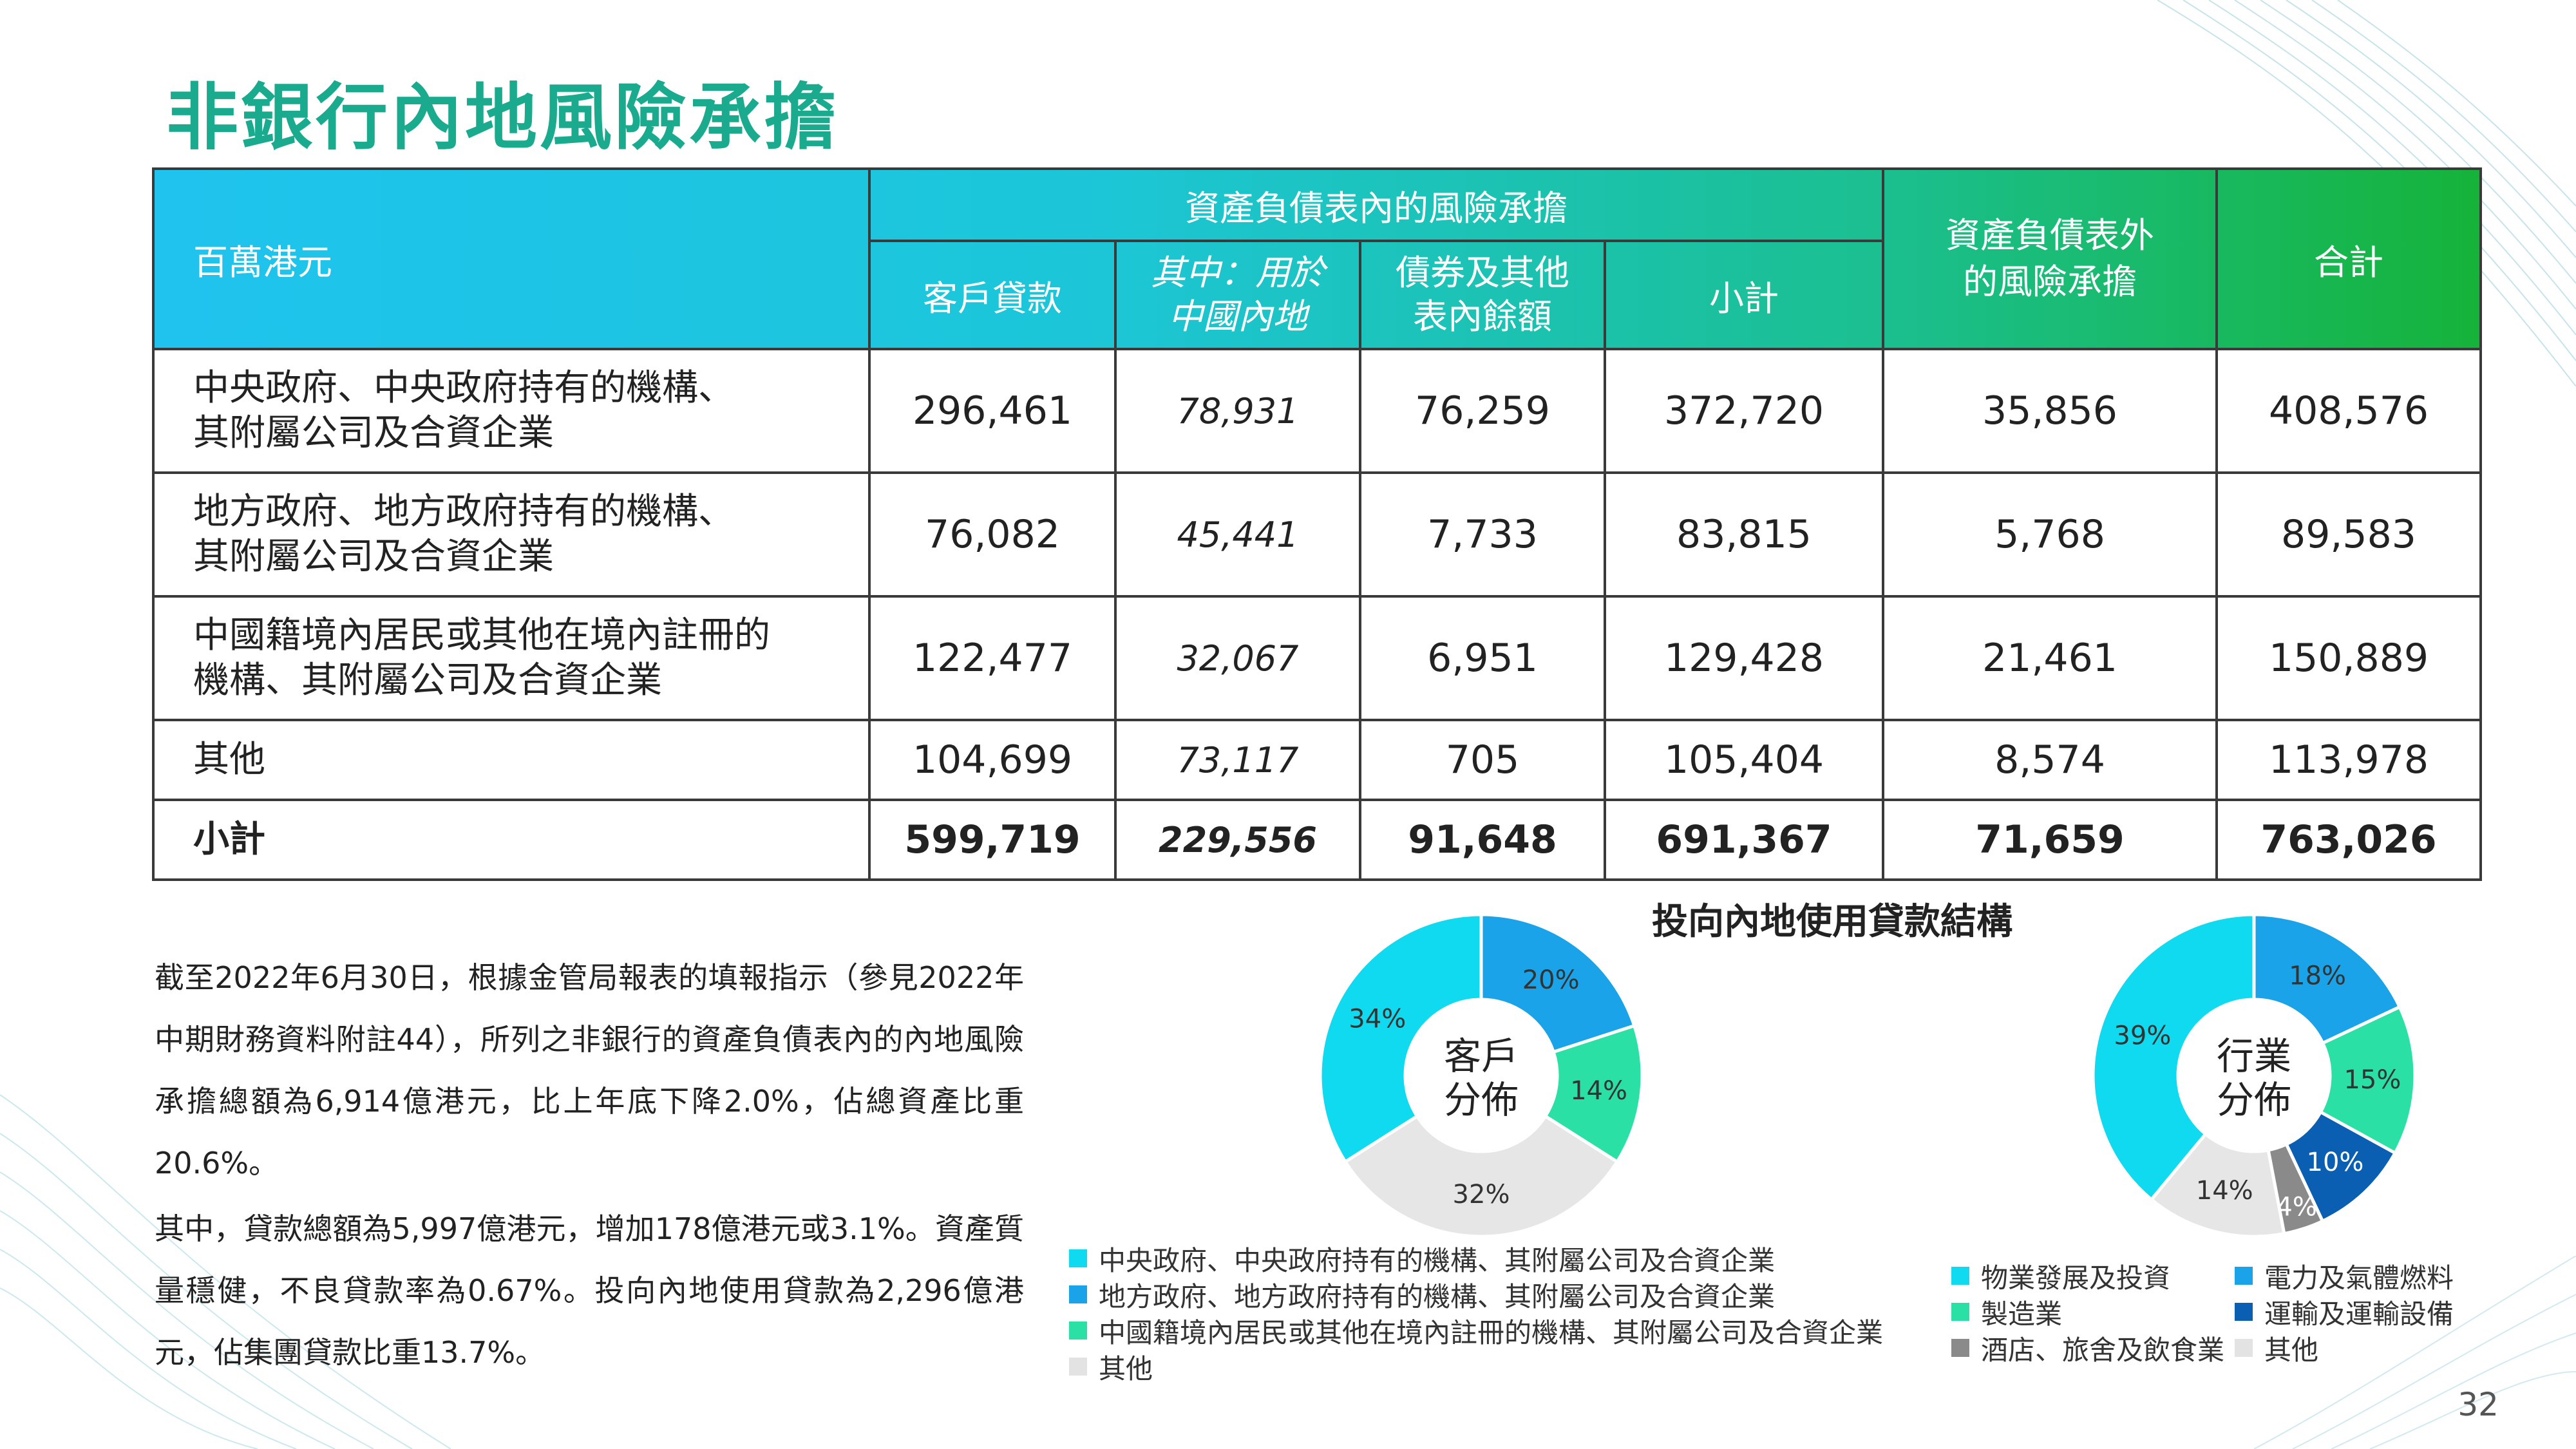  I want to click on slice-label: 32%, so click(1481, 1194).